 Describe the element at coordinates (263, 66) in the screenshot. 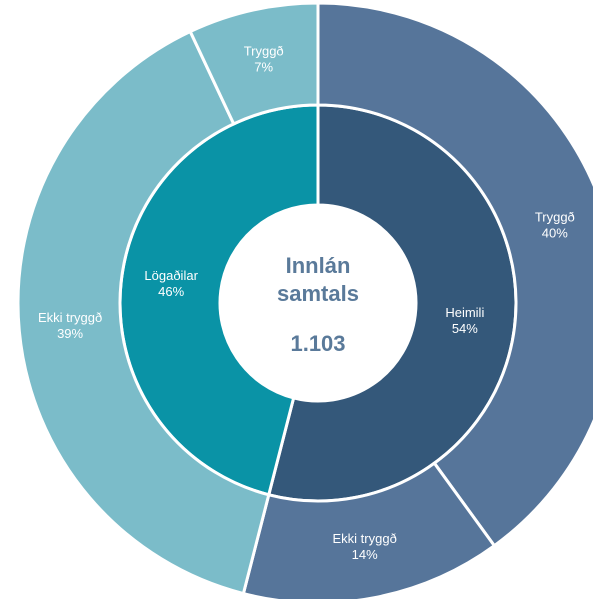

I see `segment-value-label: 7%` at that location.